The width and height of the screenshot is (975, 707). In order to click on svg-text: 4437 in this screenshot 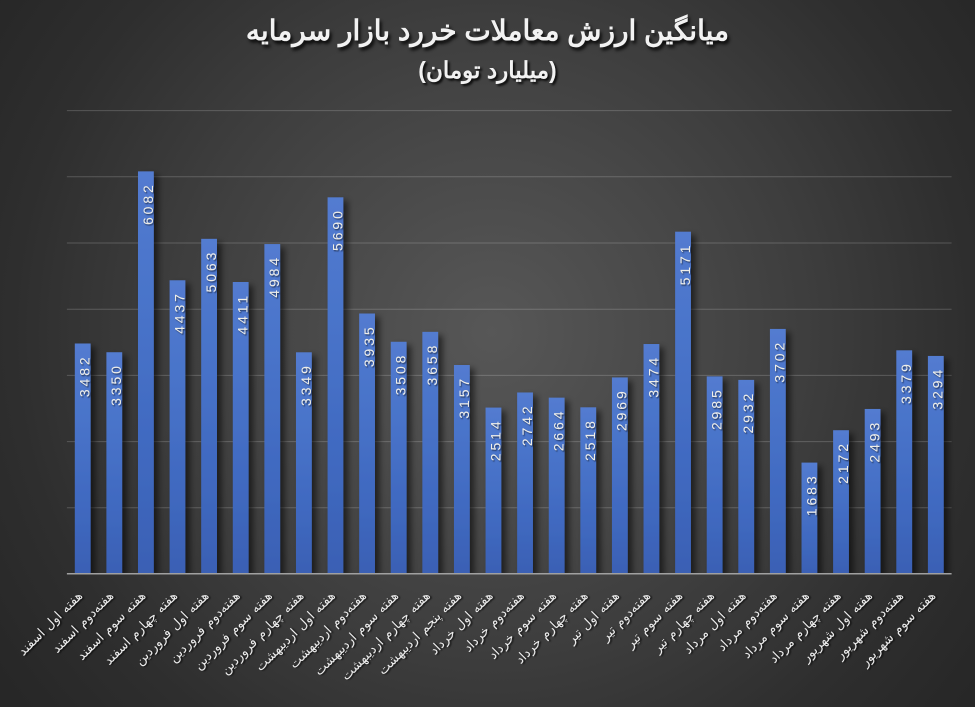, I will do `click(179, 312)`.